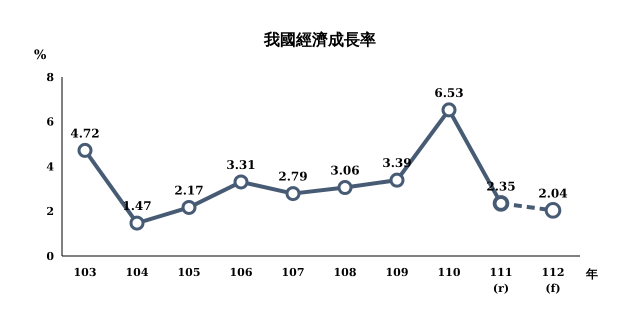 Image resolution: width=640 pixels, height=311 pixels. Describe the element at coordinates (553, 280) in the screenshot. I see `x-tick-label: 112 (f)` at that location.